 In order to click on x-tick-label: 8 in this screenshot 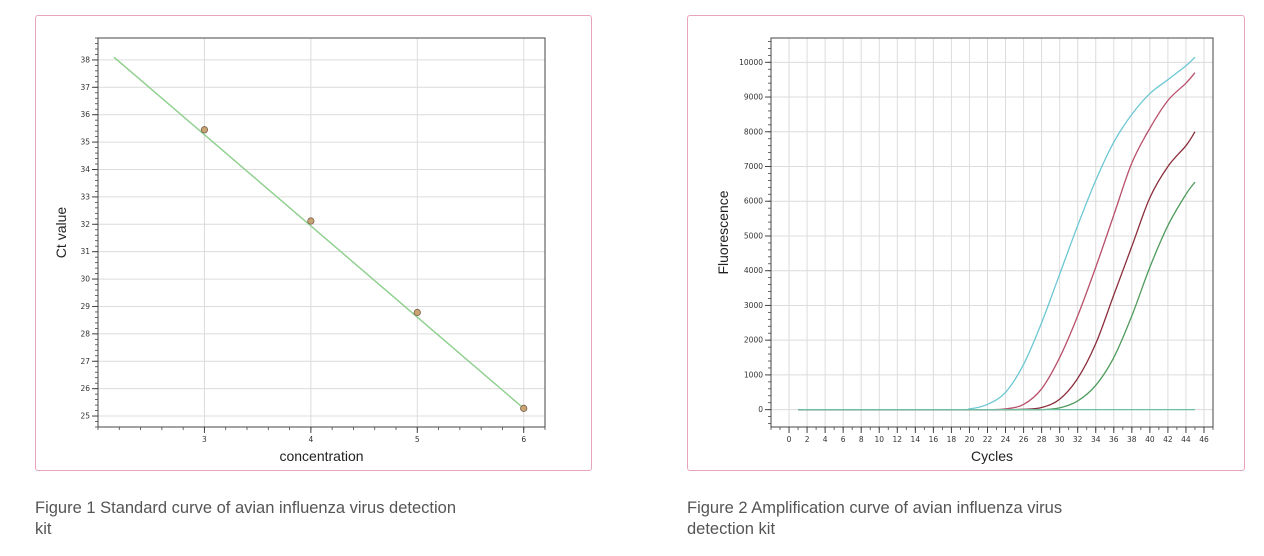, I will do `click(861, 439)`.